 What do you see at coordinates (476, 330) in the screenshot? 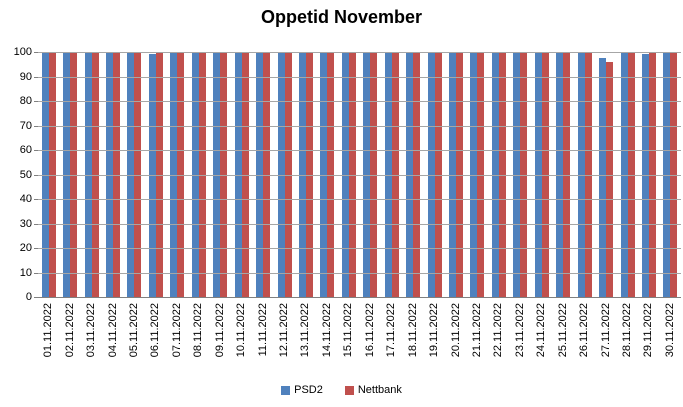
I see `x-axis-label: 21.11.2022` at bounding box center [476, 330].